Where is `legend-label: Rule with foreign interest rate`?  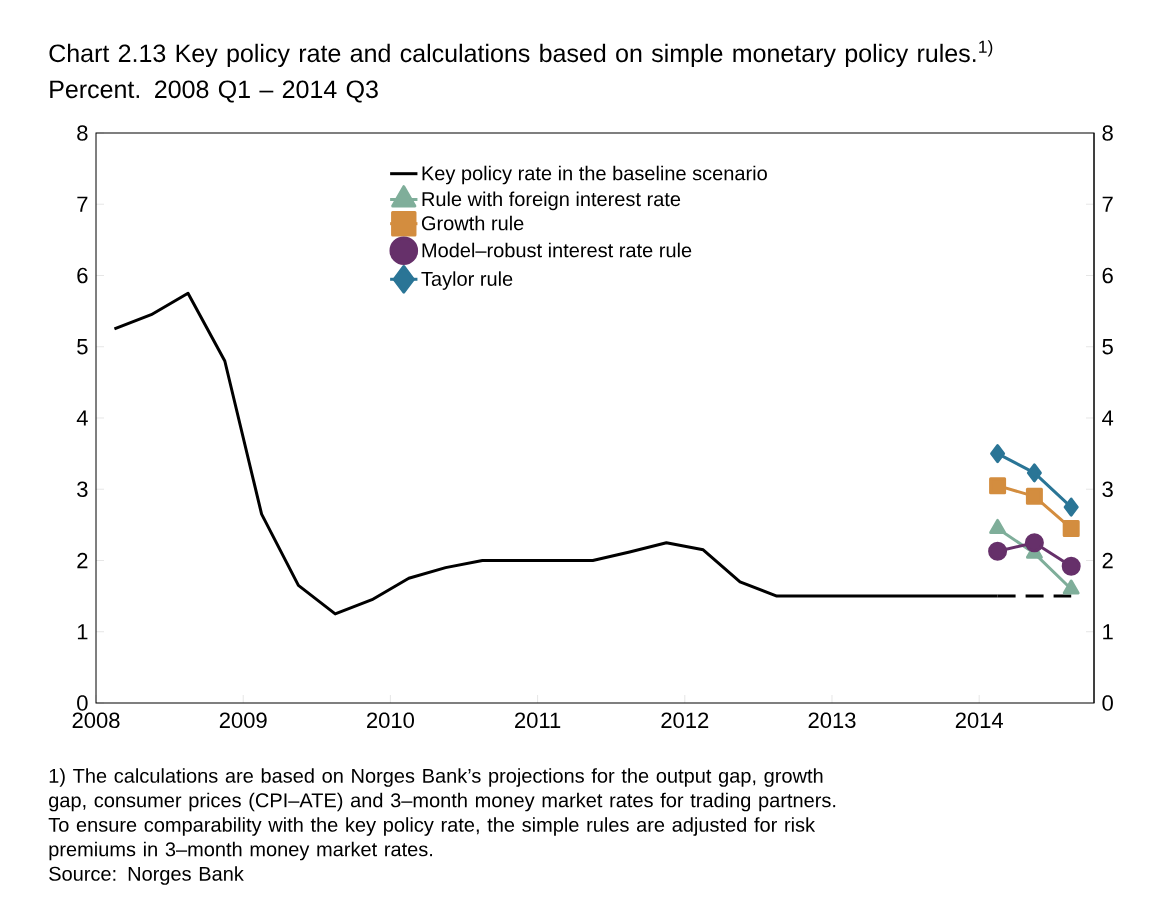
legend-label: Rule with foreign interest rate is located at coordinates (551, 201).